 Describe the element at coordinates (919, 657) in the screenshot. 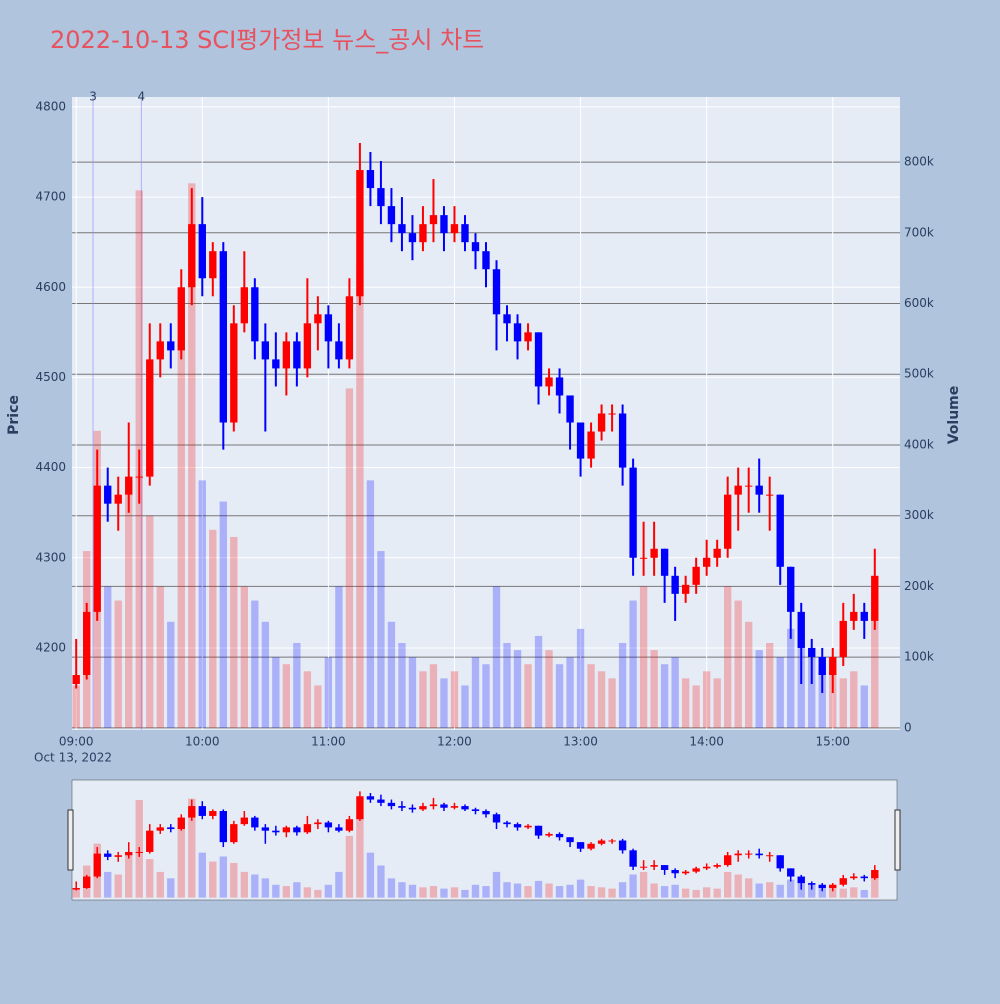

I see `y2-tick-label: 100k` at that location.